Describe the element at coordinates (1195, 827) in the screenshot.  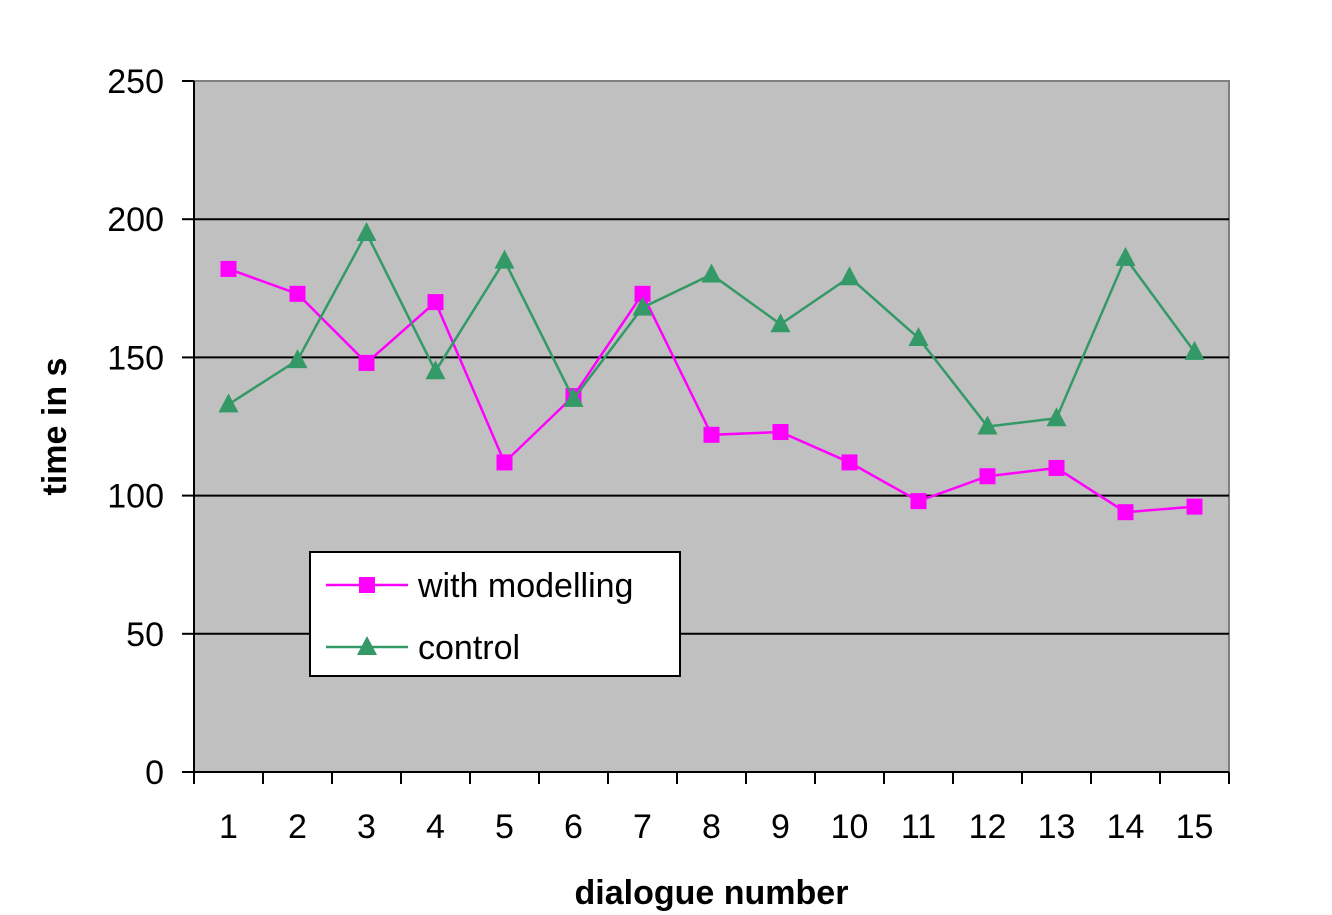
I see `x-tick-label: 15` at that location.